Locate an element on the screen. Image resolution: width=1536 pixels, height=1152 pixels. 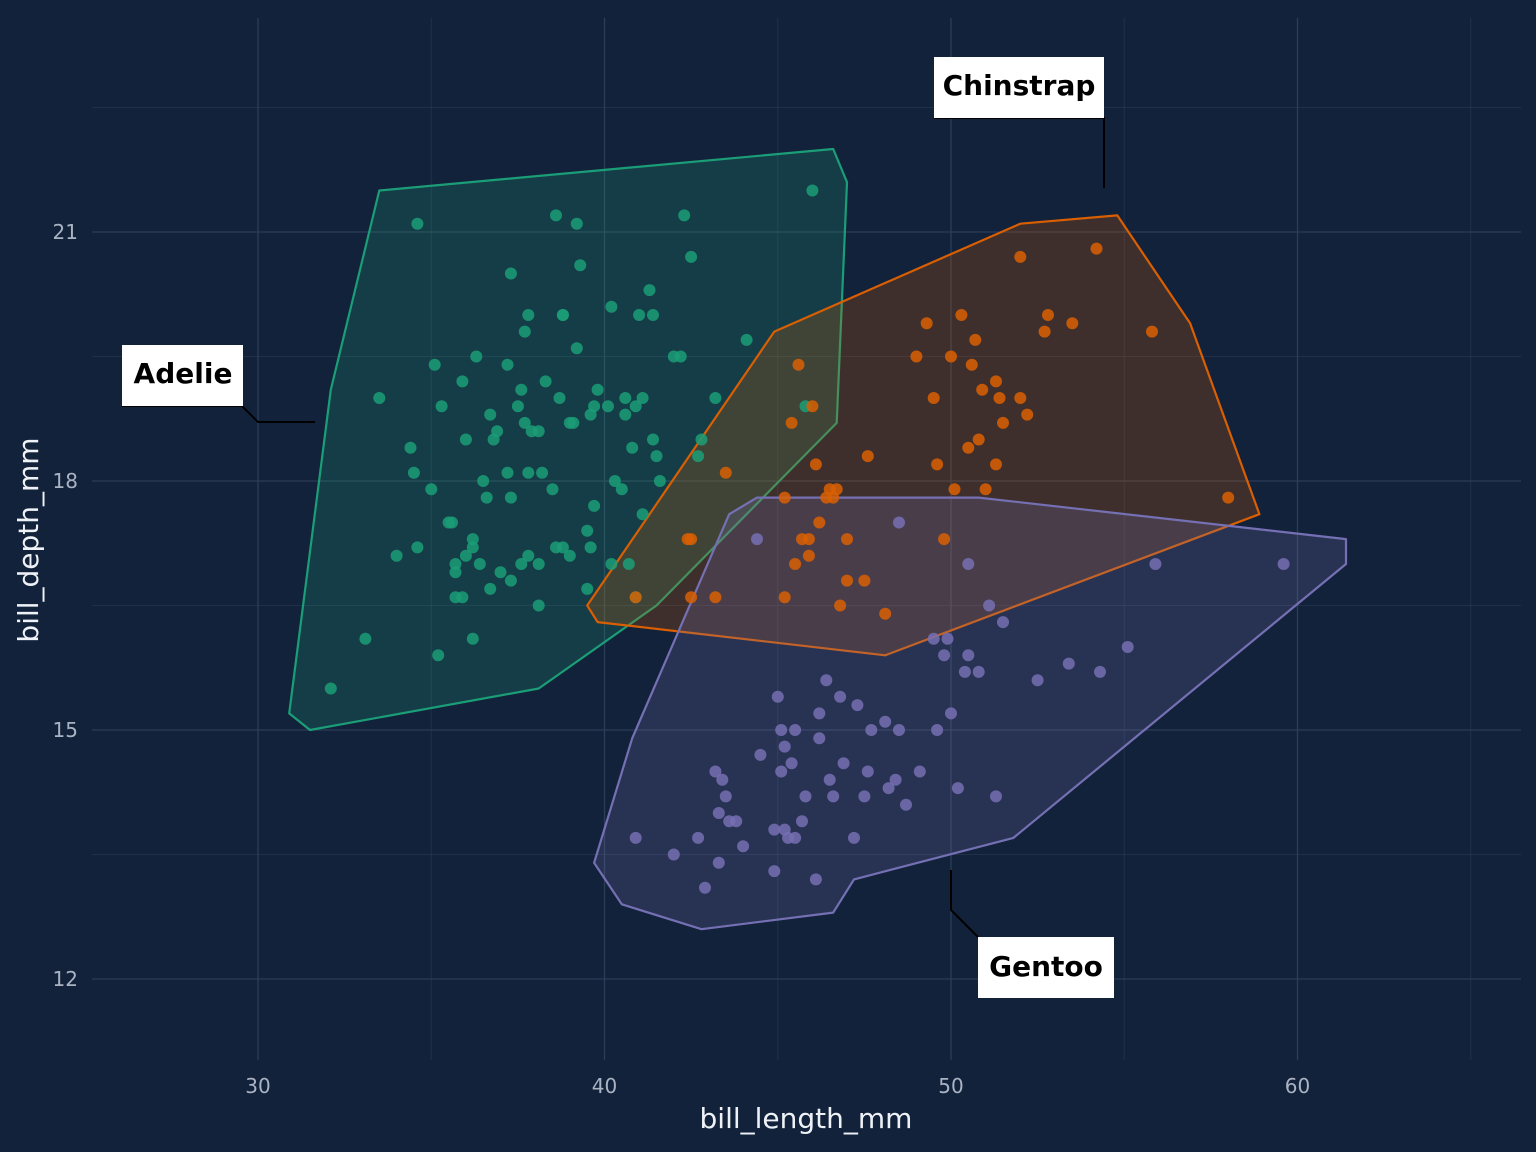
x-tick-label: 50 is located at coordinates (950, 1086).